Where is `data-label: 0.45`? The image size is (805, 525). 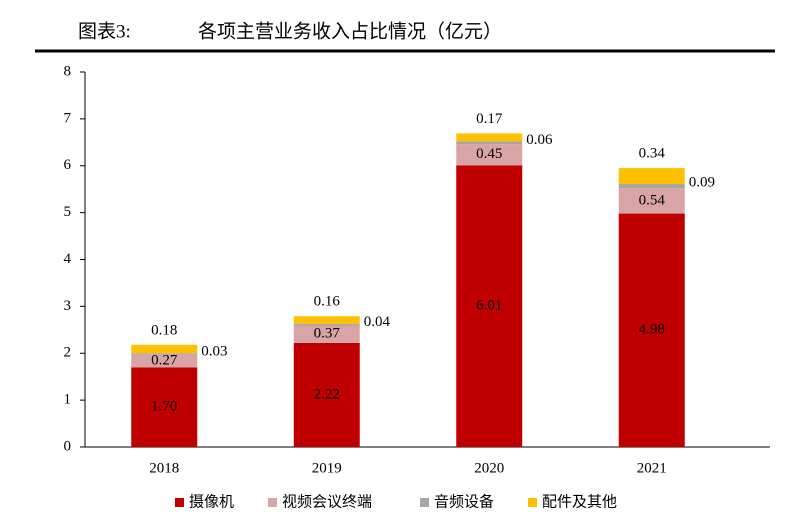 data-label: 0.45 is located at coordinates (489, 154).